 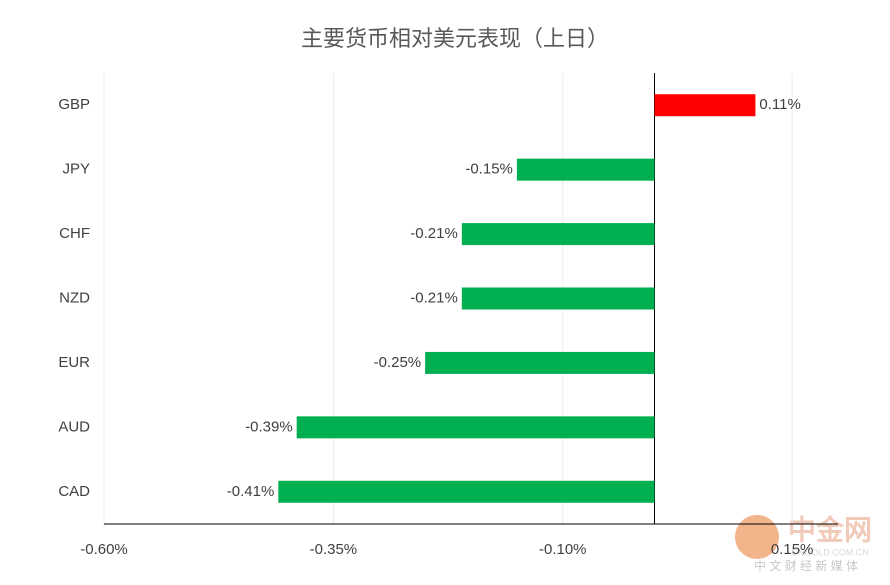 What do you see at coordinates (74, 362) in the screenshot?
I see `y-tick-label: EUR` at bounding box center [74, 362].